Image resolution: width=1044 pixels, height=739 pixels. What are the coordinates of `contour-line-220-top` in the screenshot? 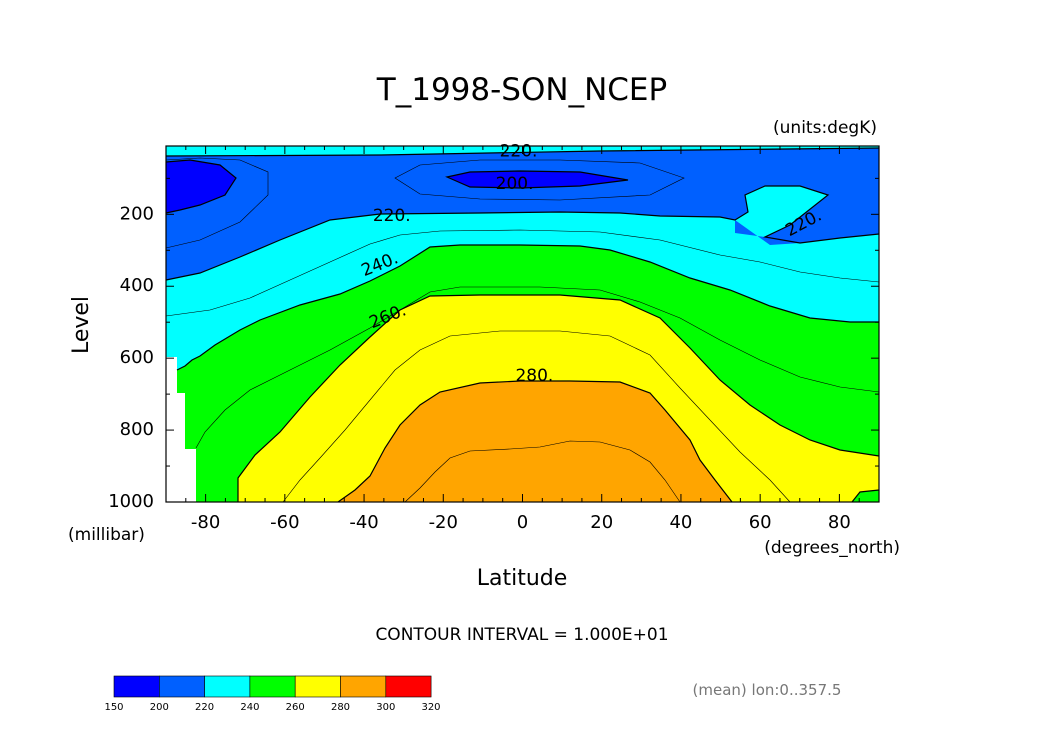 It's located at (522, 152).